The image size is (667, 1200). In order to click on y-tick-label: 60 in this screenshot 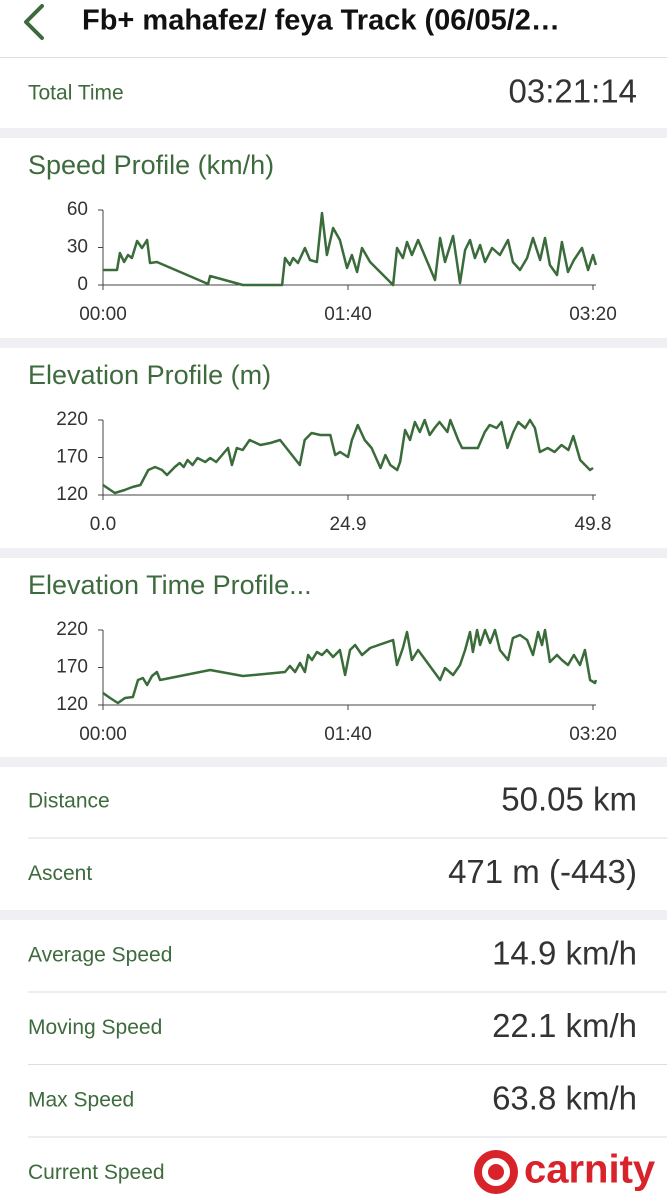, I will do `click(77, 209)`.